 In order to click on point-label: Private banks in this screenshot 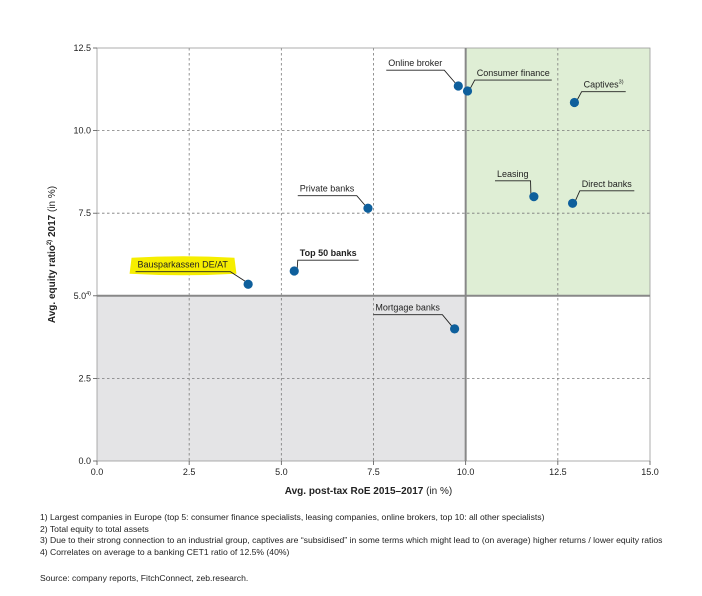, I will do `click(327, 189)`.